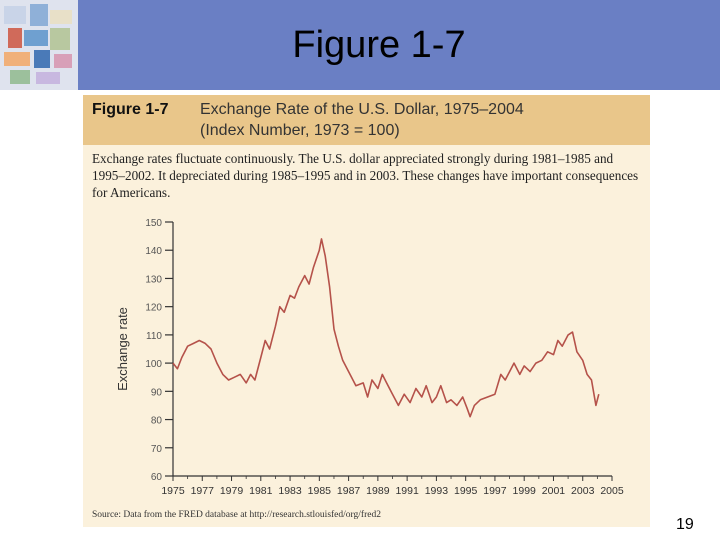  What do you see at coordinates (153, 308) in the screenshot?
I see `y-tick-label: 120` at bounding box center [153, 308].